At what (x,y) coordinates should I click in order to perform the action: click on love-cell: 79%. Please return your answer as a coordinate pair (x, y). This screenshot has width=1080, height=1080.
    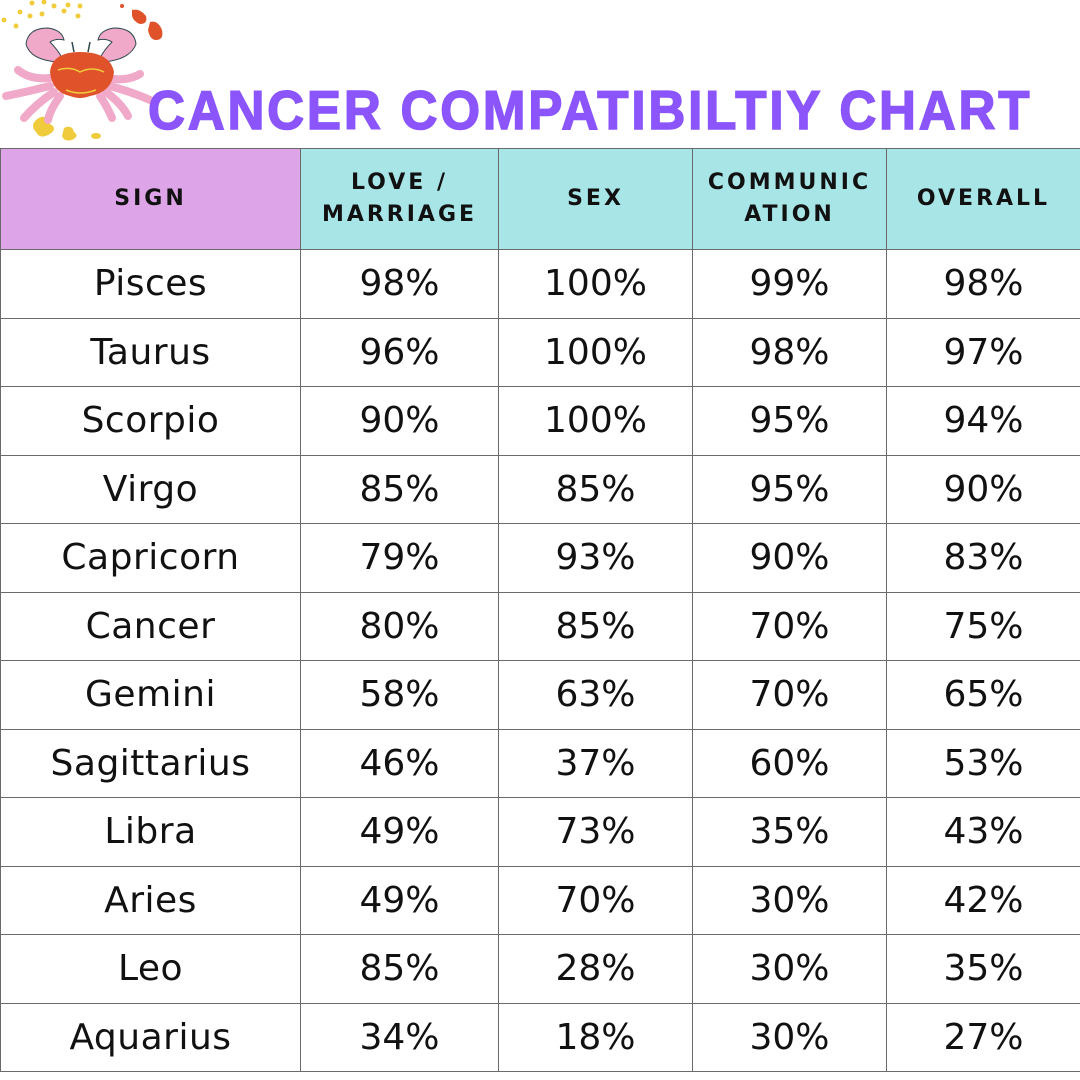
    Looking at the image, I should click on (399, 558).